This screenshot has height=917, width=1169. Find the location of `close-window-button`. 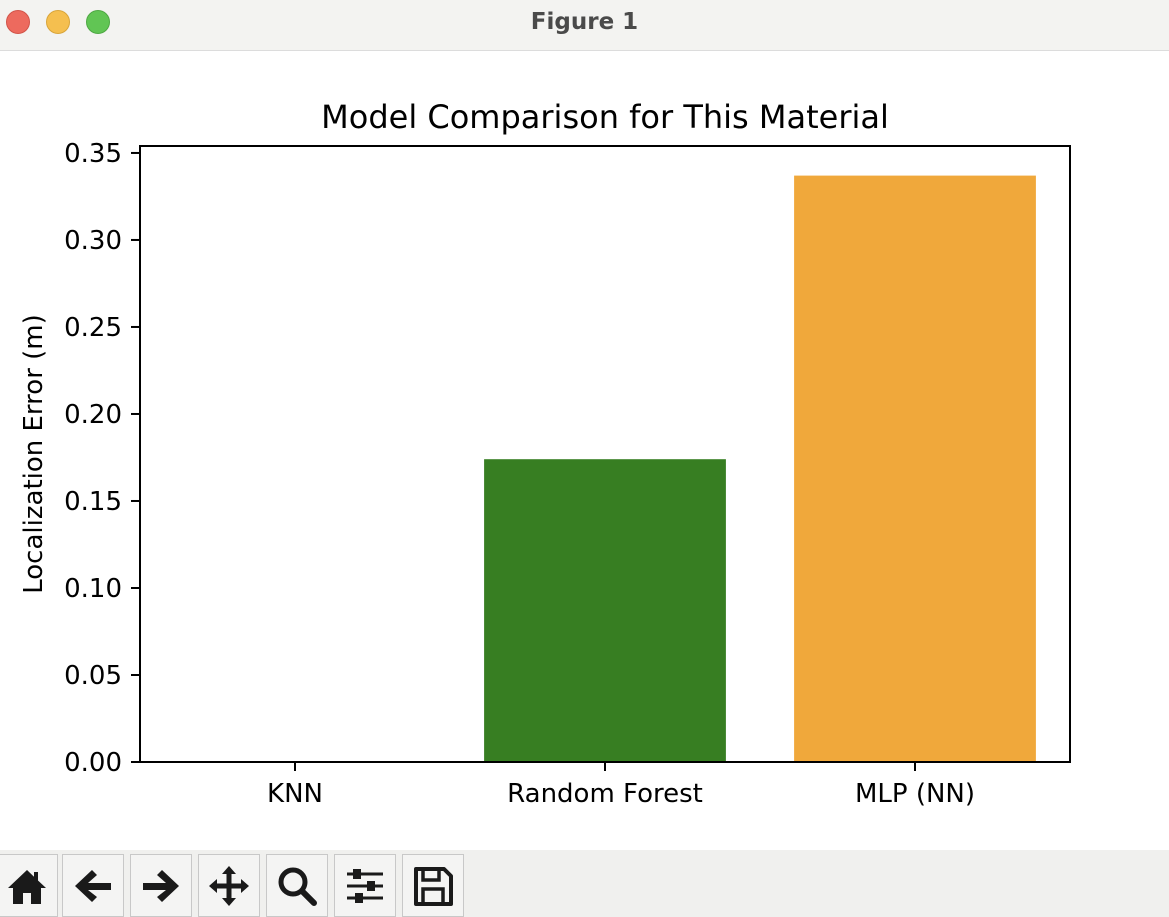

close-window-button is located at coordinates (18, 22).